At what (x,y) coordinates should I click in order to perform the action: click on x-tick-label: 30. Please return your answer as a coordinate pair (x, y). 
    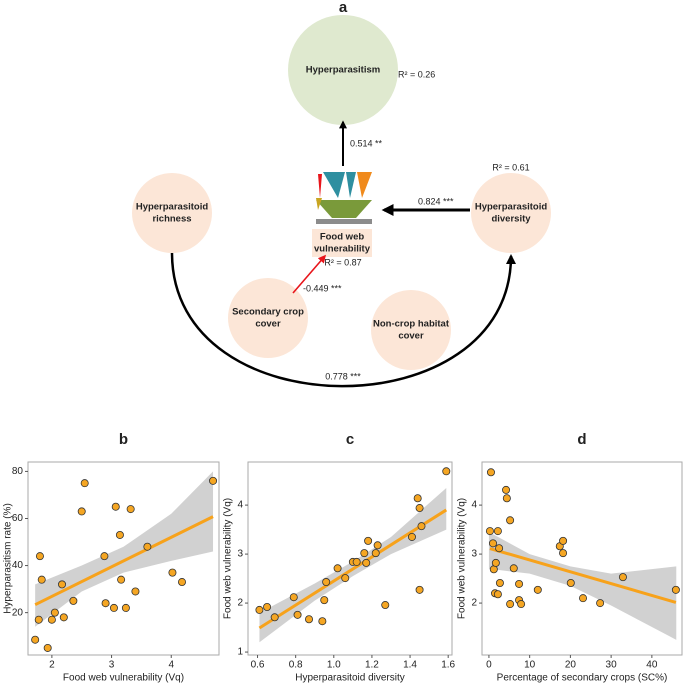
    Looking at the image, I should click on (612, 665).